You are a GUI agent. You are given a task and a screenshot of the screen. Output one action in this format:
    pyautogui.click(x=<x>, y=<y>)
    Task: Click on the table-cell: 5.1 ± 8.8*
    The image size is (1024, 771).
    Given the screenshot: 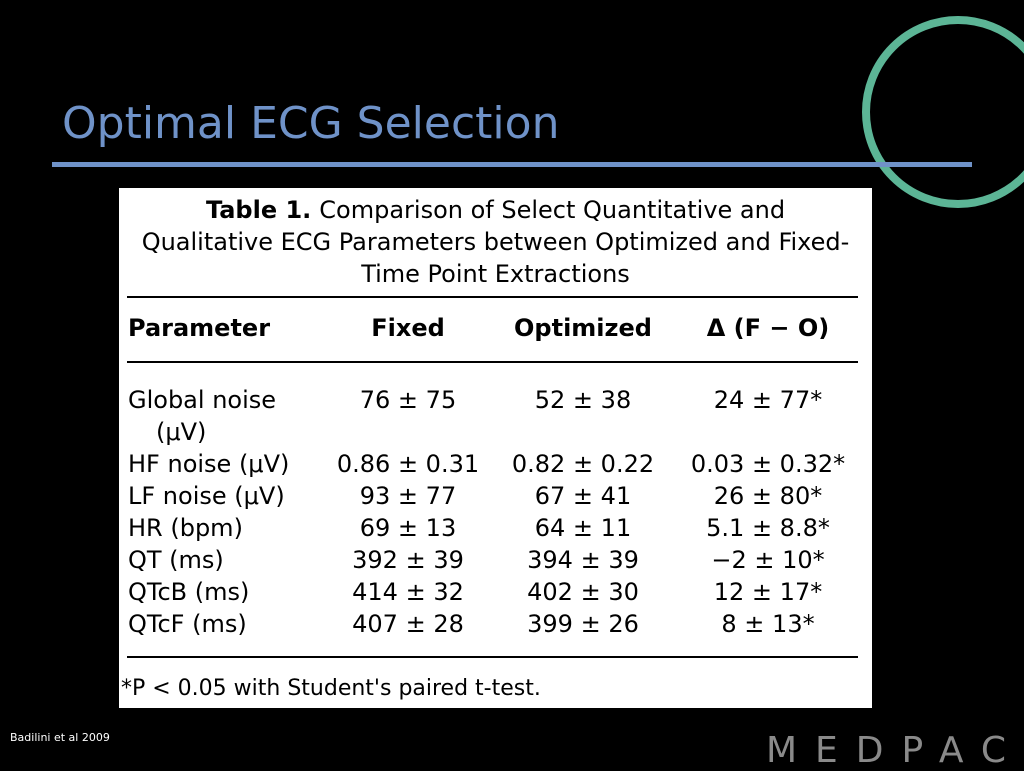 What is the action you would take?
    pyautogui.click(x=768, y=528)
    